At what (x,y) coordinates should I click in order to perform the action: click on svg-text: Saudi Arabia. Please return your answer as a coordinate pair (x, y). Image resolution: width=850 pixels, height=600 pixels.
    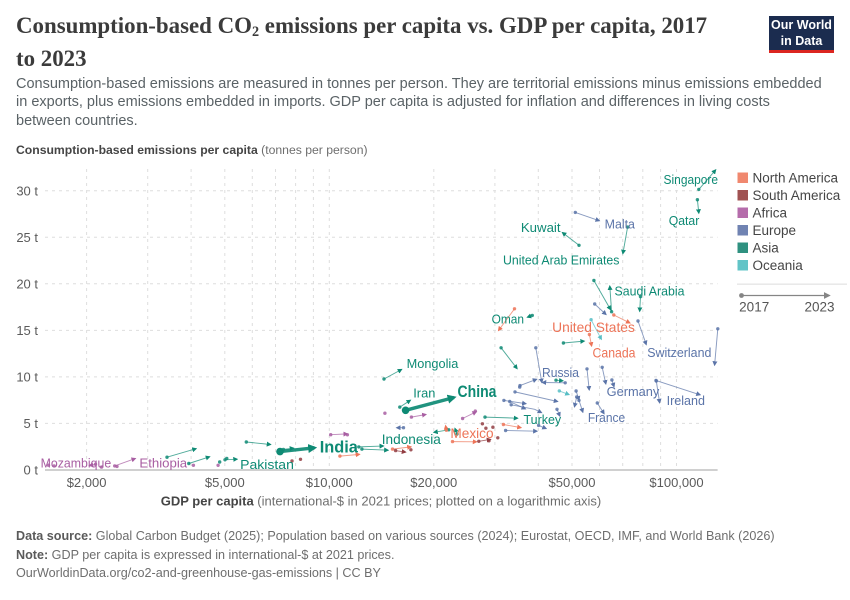
    Looking at the image, I should click on (650, 291).